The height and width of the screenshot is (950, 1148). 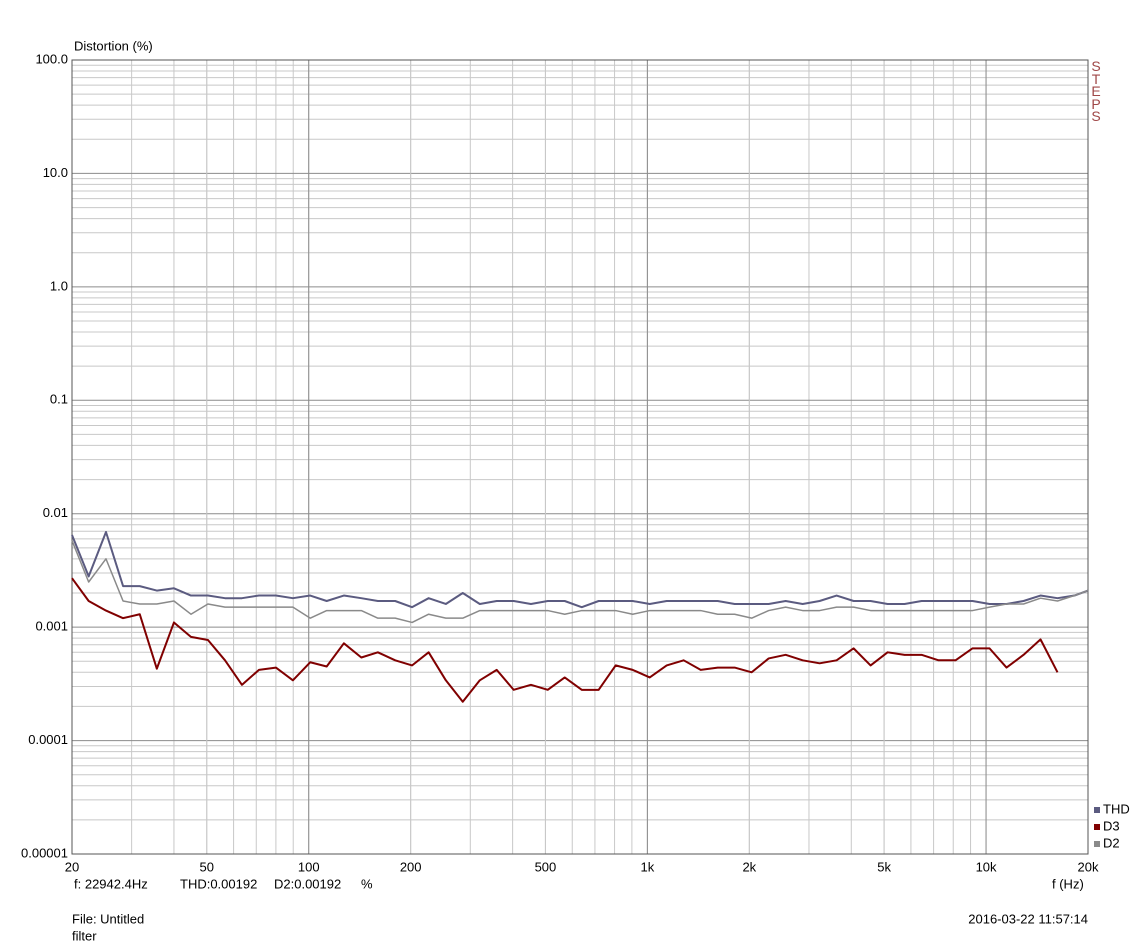 I want to click on x-tick-label: 20k, so click(x=1088, y=866).